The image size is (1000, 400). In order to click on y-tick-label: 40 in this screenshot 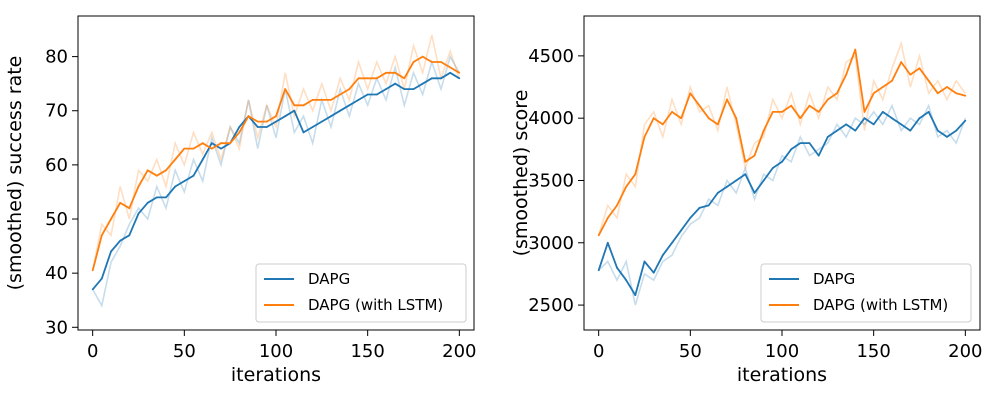, I will do `click(56, 273)`.